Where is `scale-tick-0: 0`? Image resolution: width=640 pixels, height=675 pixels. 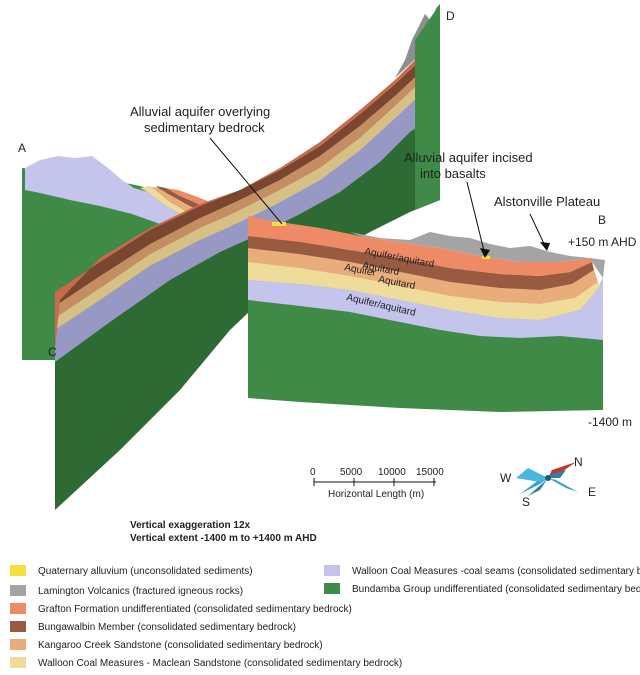 scale-tick-0: 0 is located at coordinates (313, 472).